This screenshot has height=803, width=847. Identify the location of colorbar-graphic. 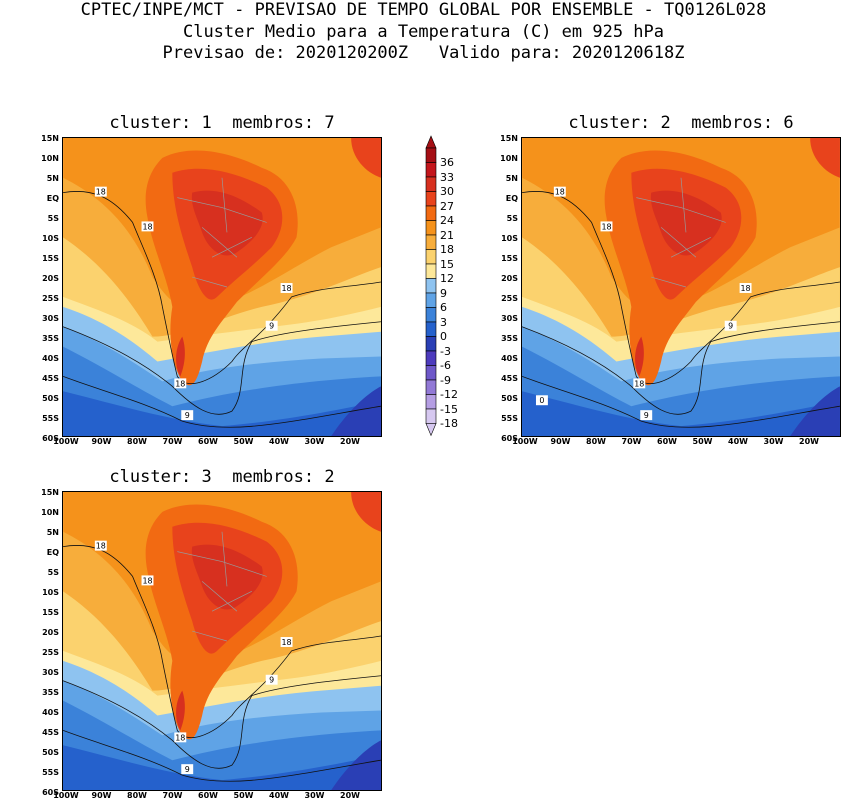
(431, 286).